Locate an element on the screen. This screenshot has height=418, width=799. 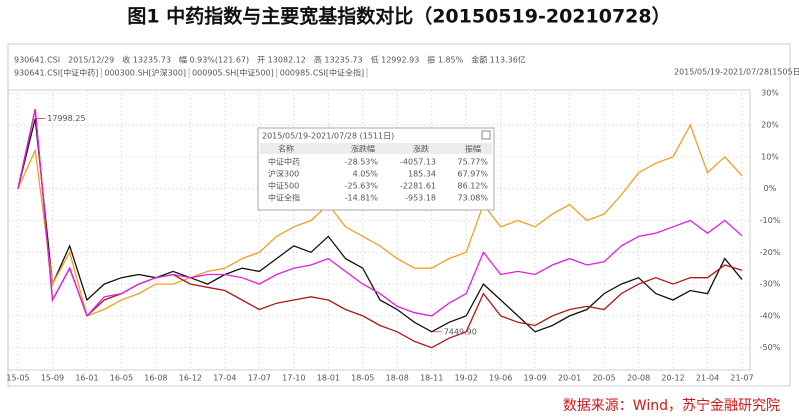
y-tick-label: 0% is located at coordinates (770, 188).